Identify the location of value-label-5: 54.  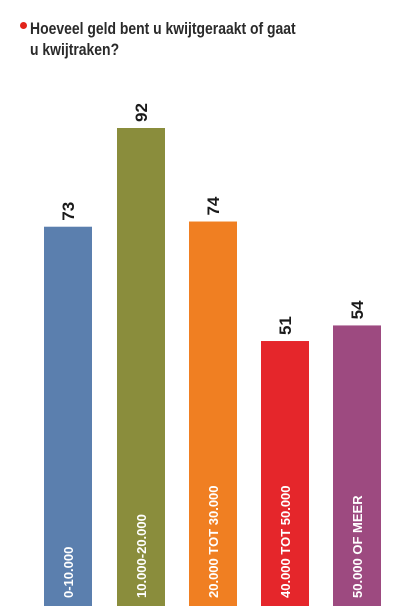
(357, 309).